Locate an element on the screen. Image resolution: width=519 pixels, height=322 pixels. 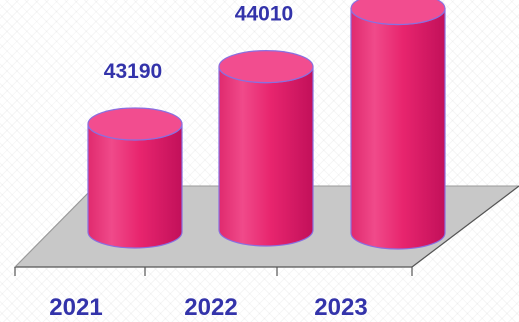
value-label-2022: 44010 is located at coordinates (264, 14).